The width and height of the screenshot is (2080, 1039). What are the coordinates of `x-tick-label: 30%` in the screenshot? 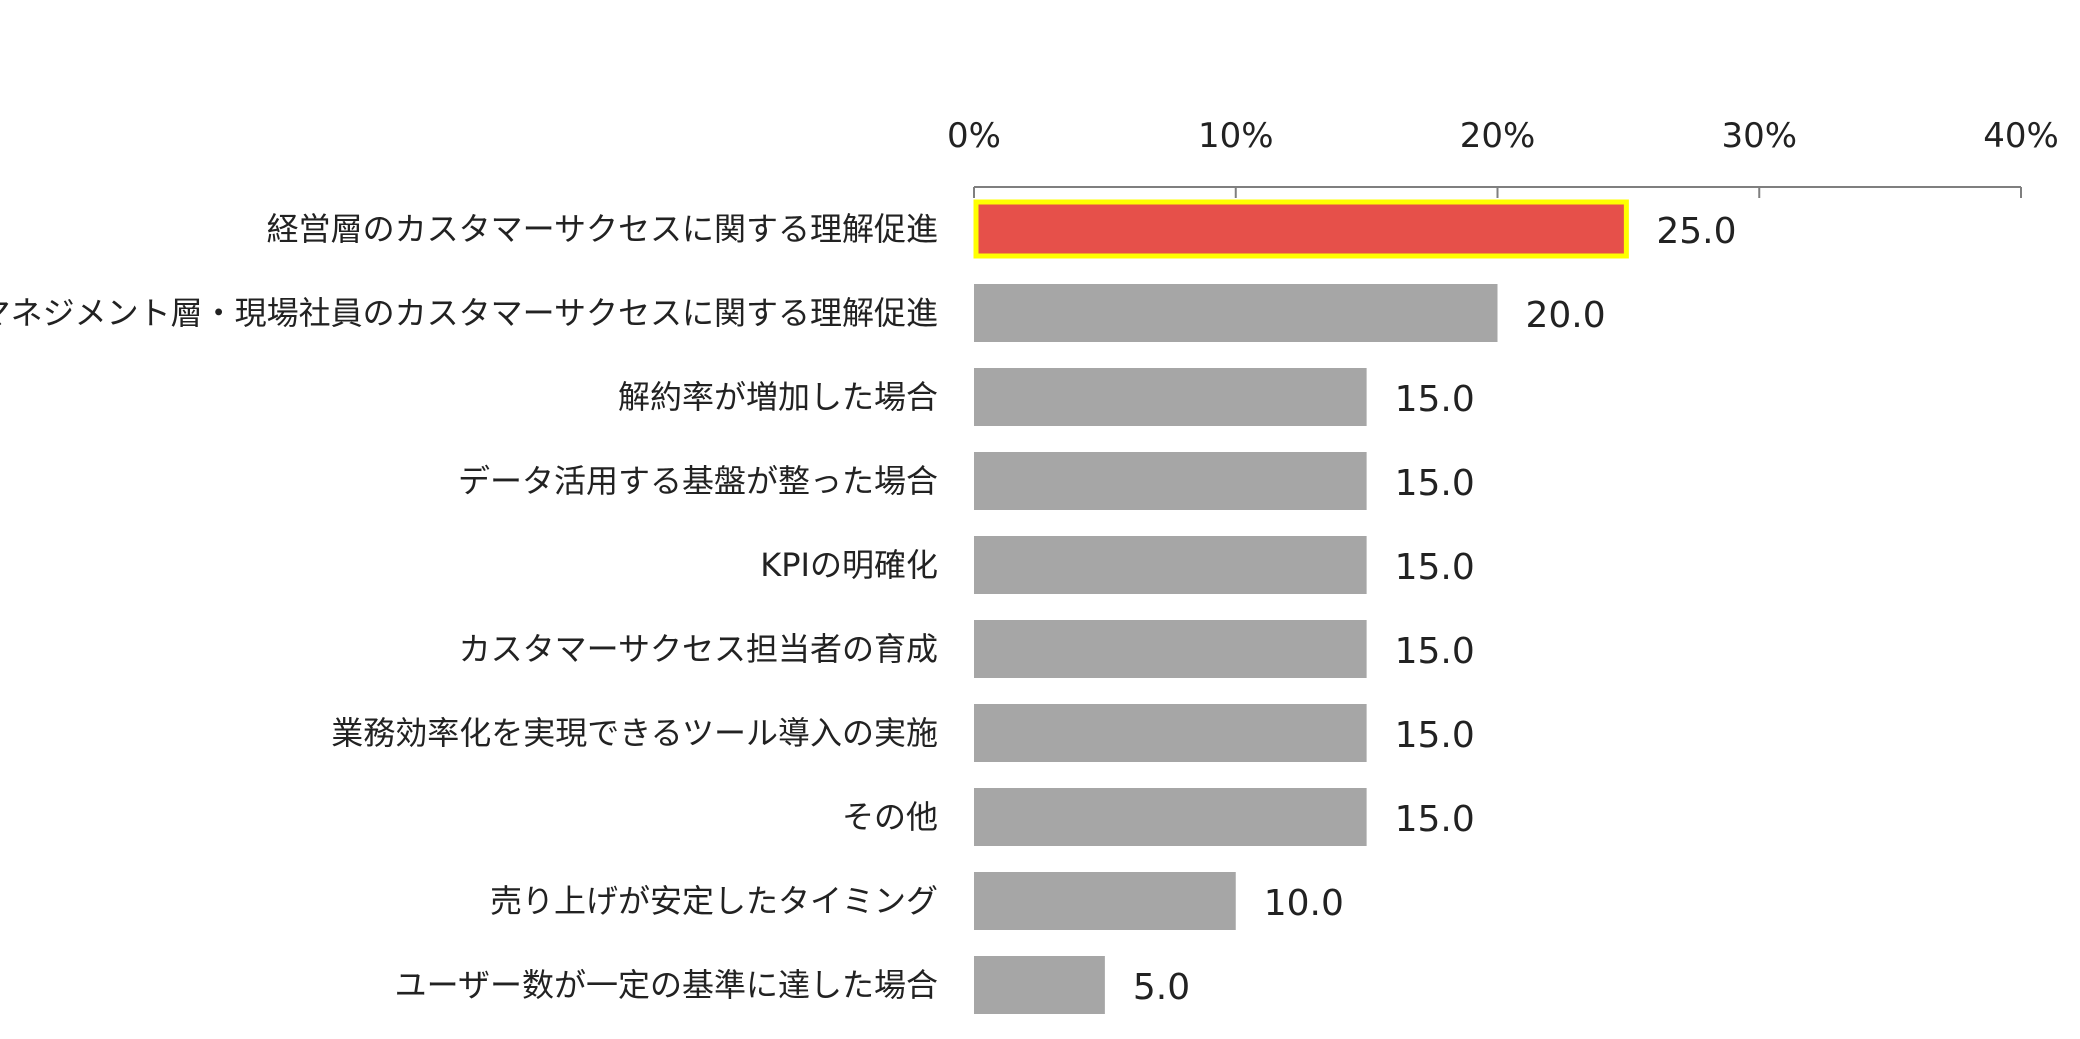 It's located at (1759, 136).